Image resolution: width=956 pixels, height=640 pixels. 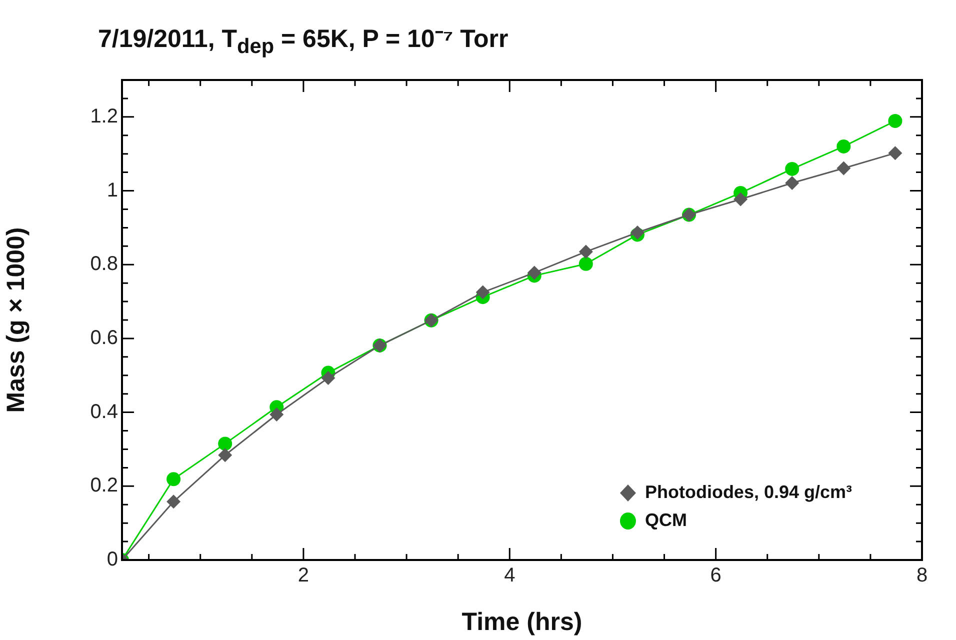 What do you see at coordinates (104, 264) in the screenshot?
I see `y-tick-label: 0.8` at bounding box center [104, 264].